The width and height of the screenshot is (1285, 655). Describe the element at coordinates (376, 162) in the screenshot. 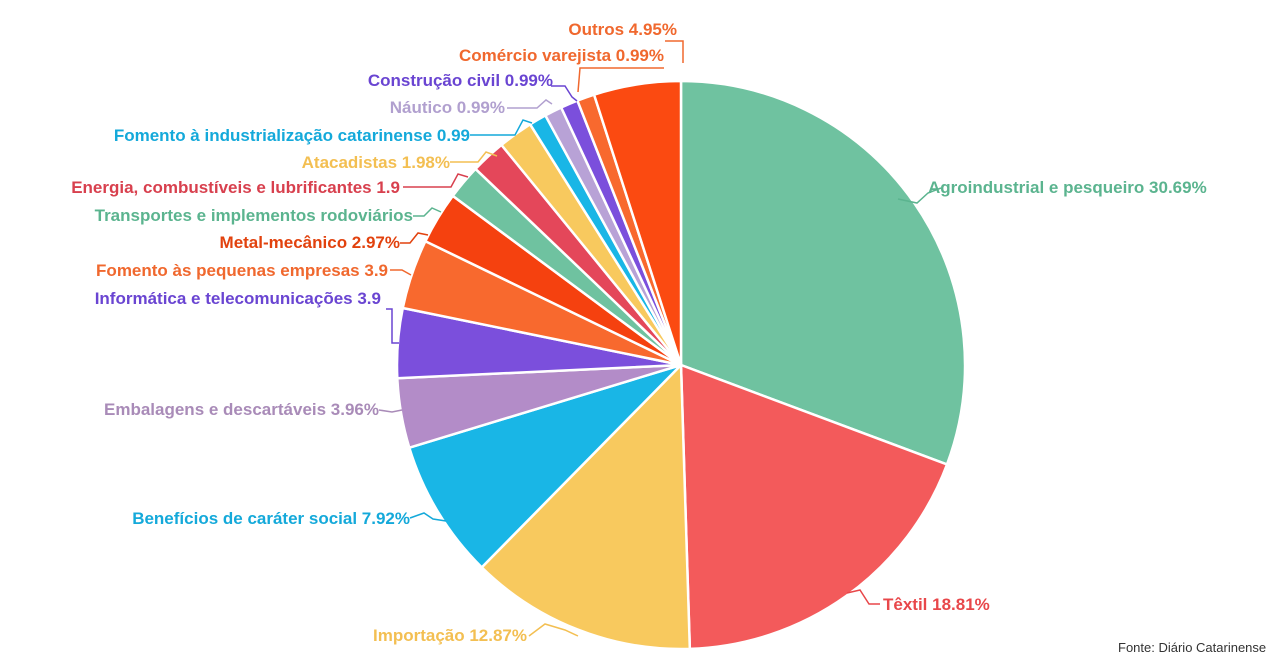

I see `data-label-atacadistas: Atacadistas 1.98%` at that location.